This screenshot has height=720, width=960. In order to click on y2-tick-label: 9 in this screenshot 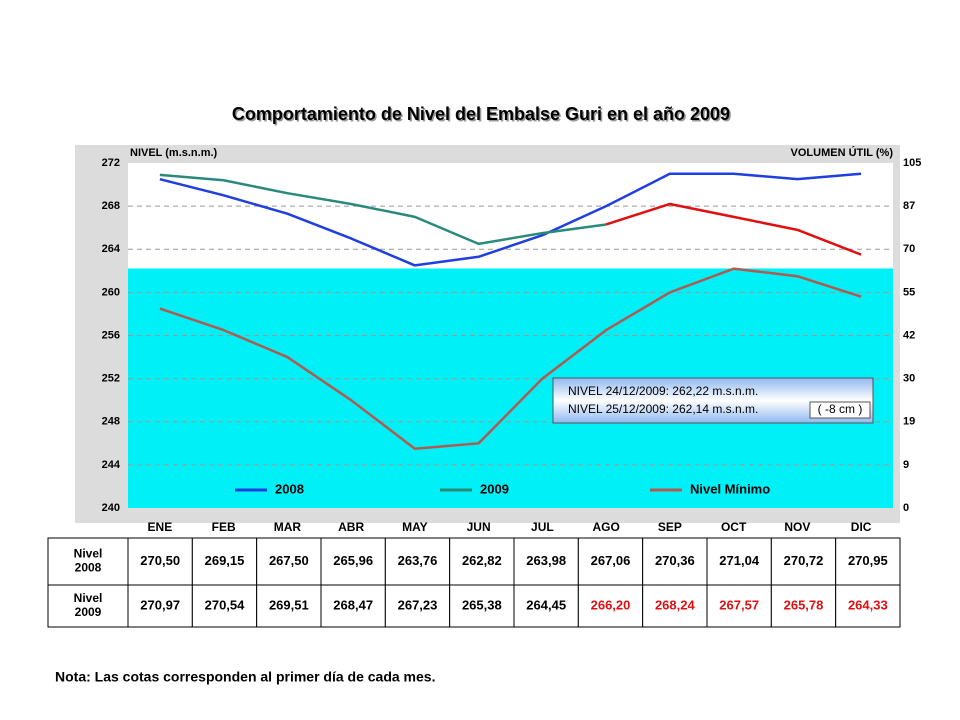, I will do `click(906, 465)`.